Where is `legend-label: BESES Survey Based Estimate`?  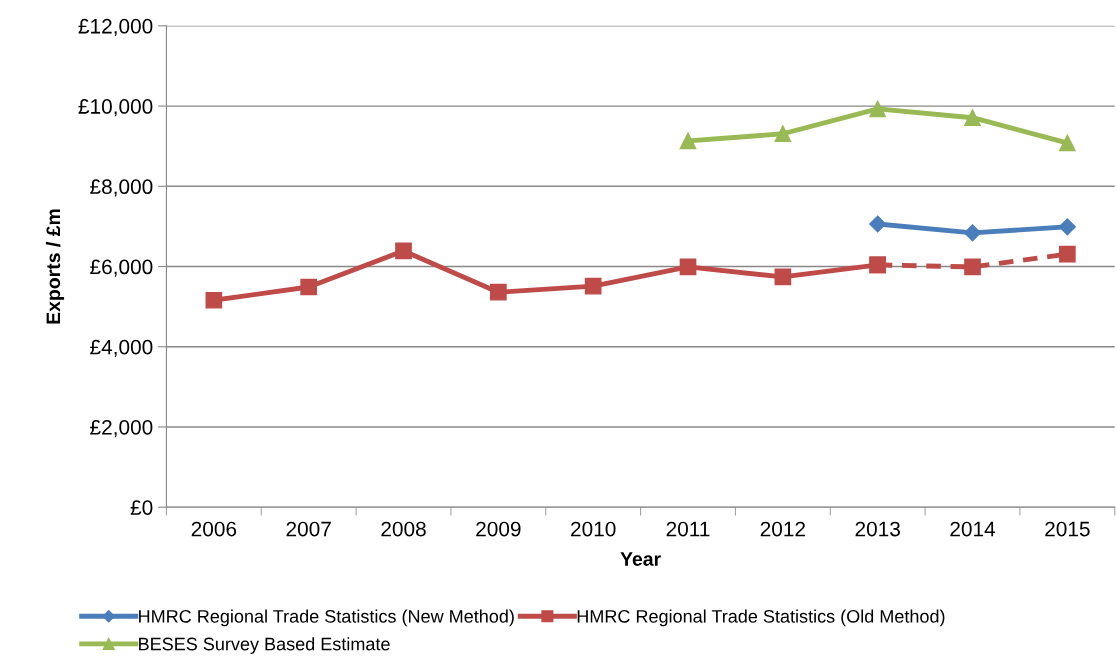 legend-label: BESES Survey Based Estimate is located at coordinates (264, 645).